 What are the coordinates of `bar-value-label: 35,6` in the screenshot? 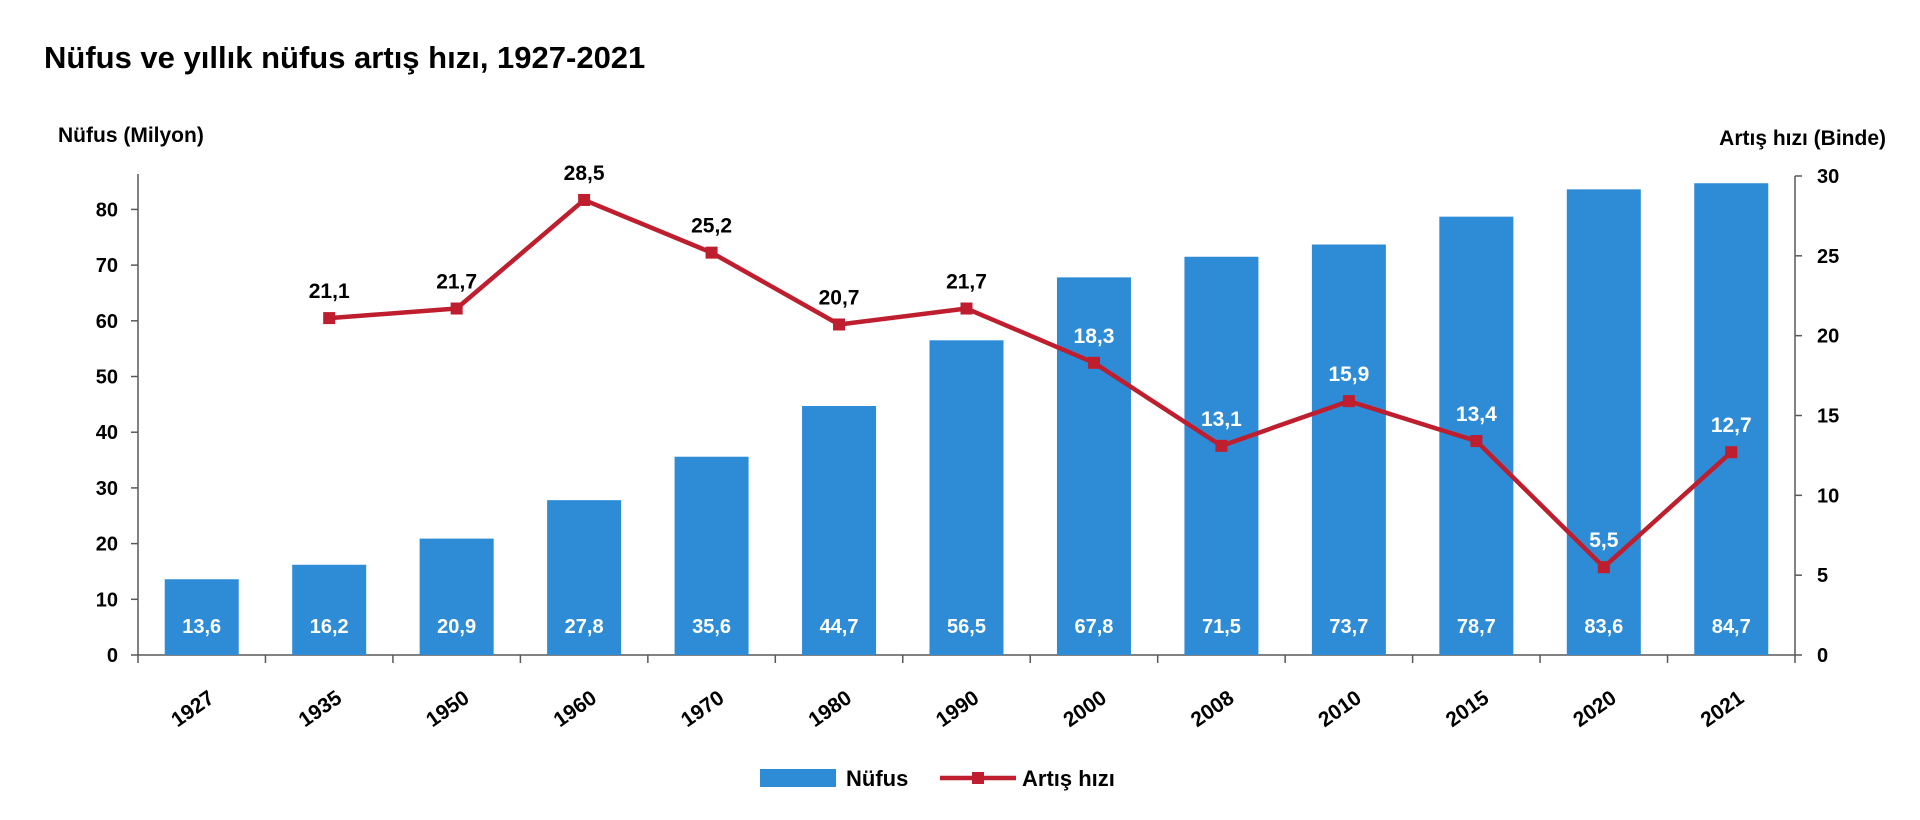 It's located at (711, 627).